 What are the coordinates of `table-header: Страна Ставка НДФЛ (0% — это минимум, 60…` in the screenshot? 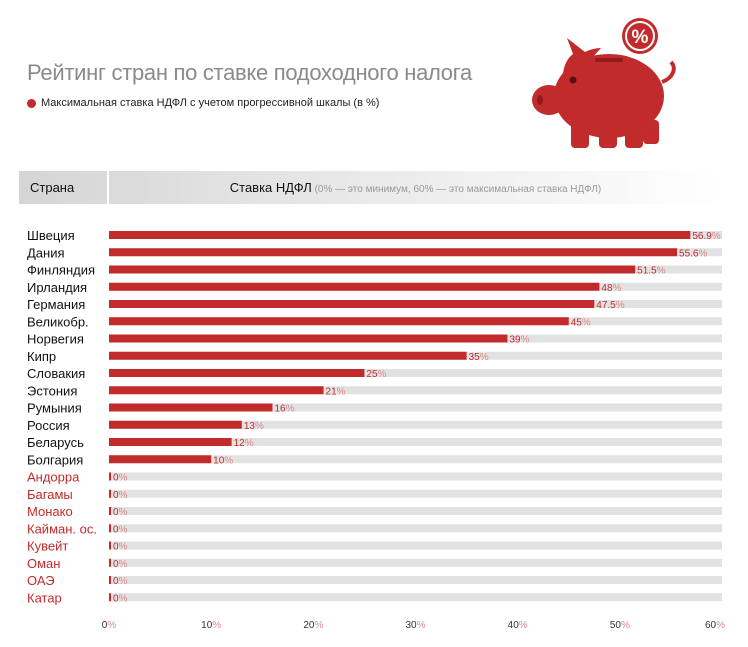 It's located at (370, 187).